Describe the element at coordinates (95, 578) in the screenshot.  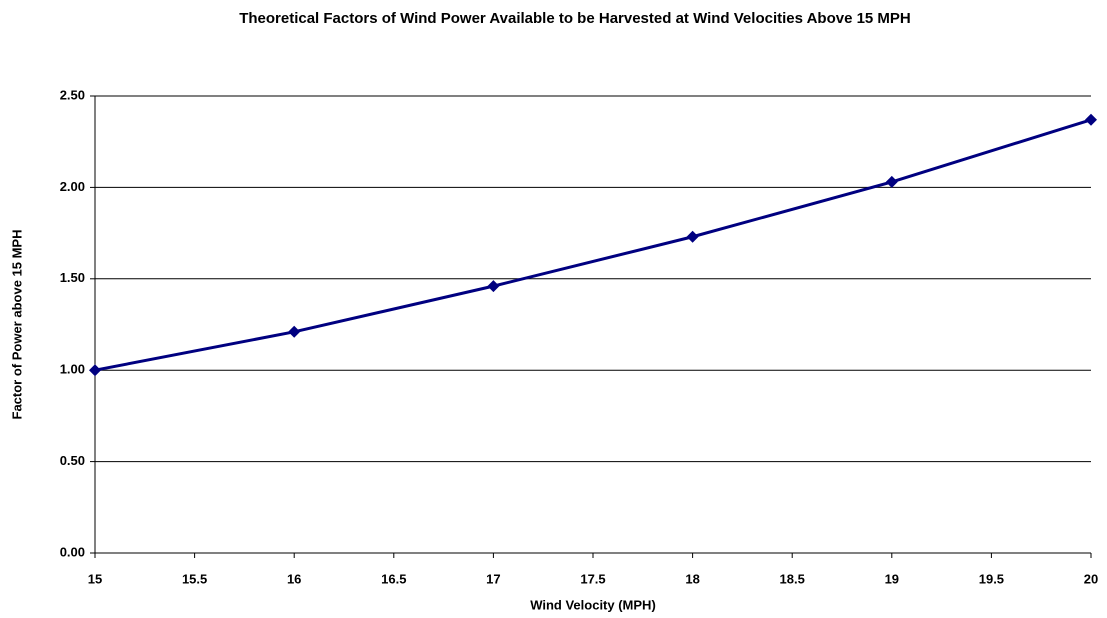
I see `x-tick-label: 15` at that location.